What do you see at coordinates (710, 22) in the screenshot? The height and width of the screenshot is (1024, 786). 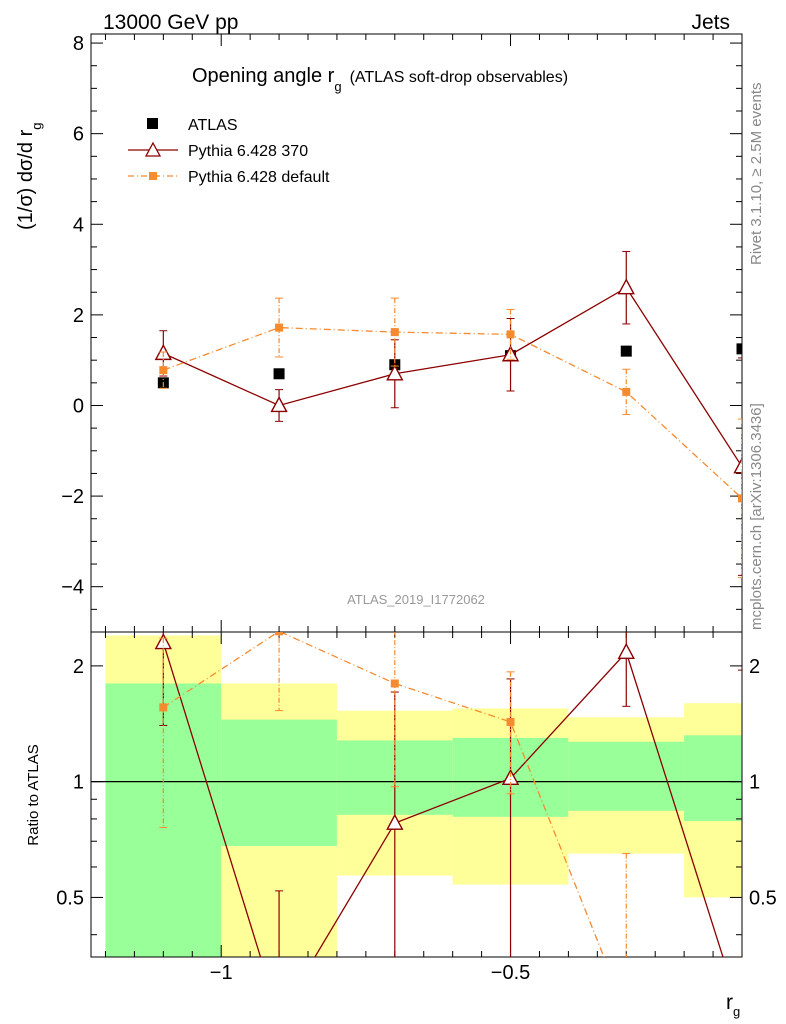 I see `header-process-label: Jets` at bounding box center [710, 22].